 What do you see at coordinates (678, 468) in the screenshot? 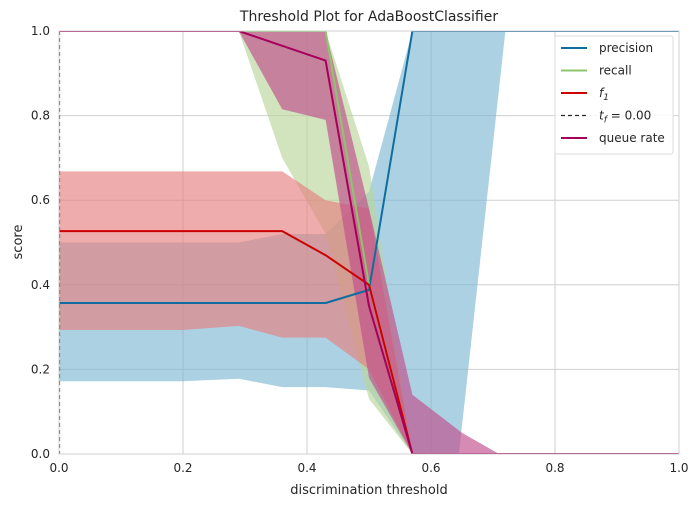
I see `x-tick-label: 1.0` at bounding box center [678, 468].